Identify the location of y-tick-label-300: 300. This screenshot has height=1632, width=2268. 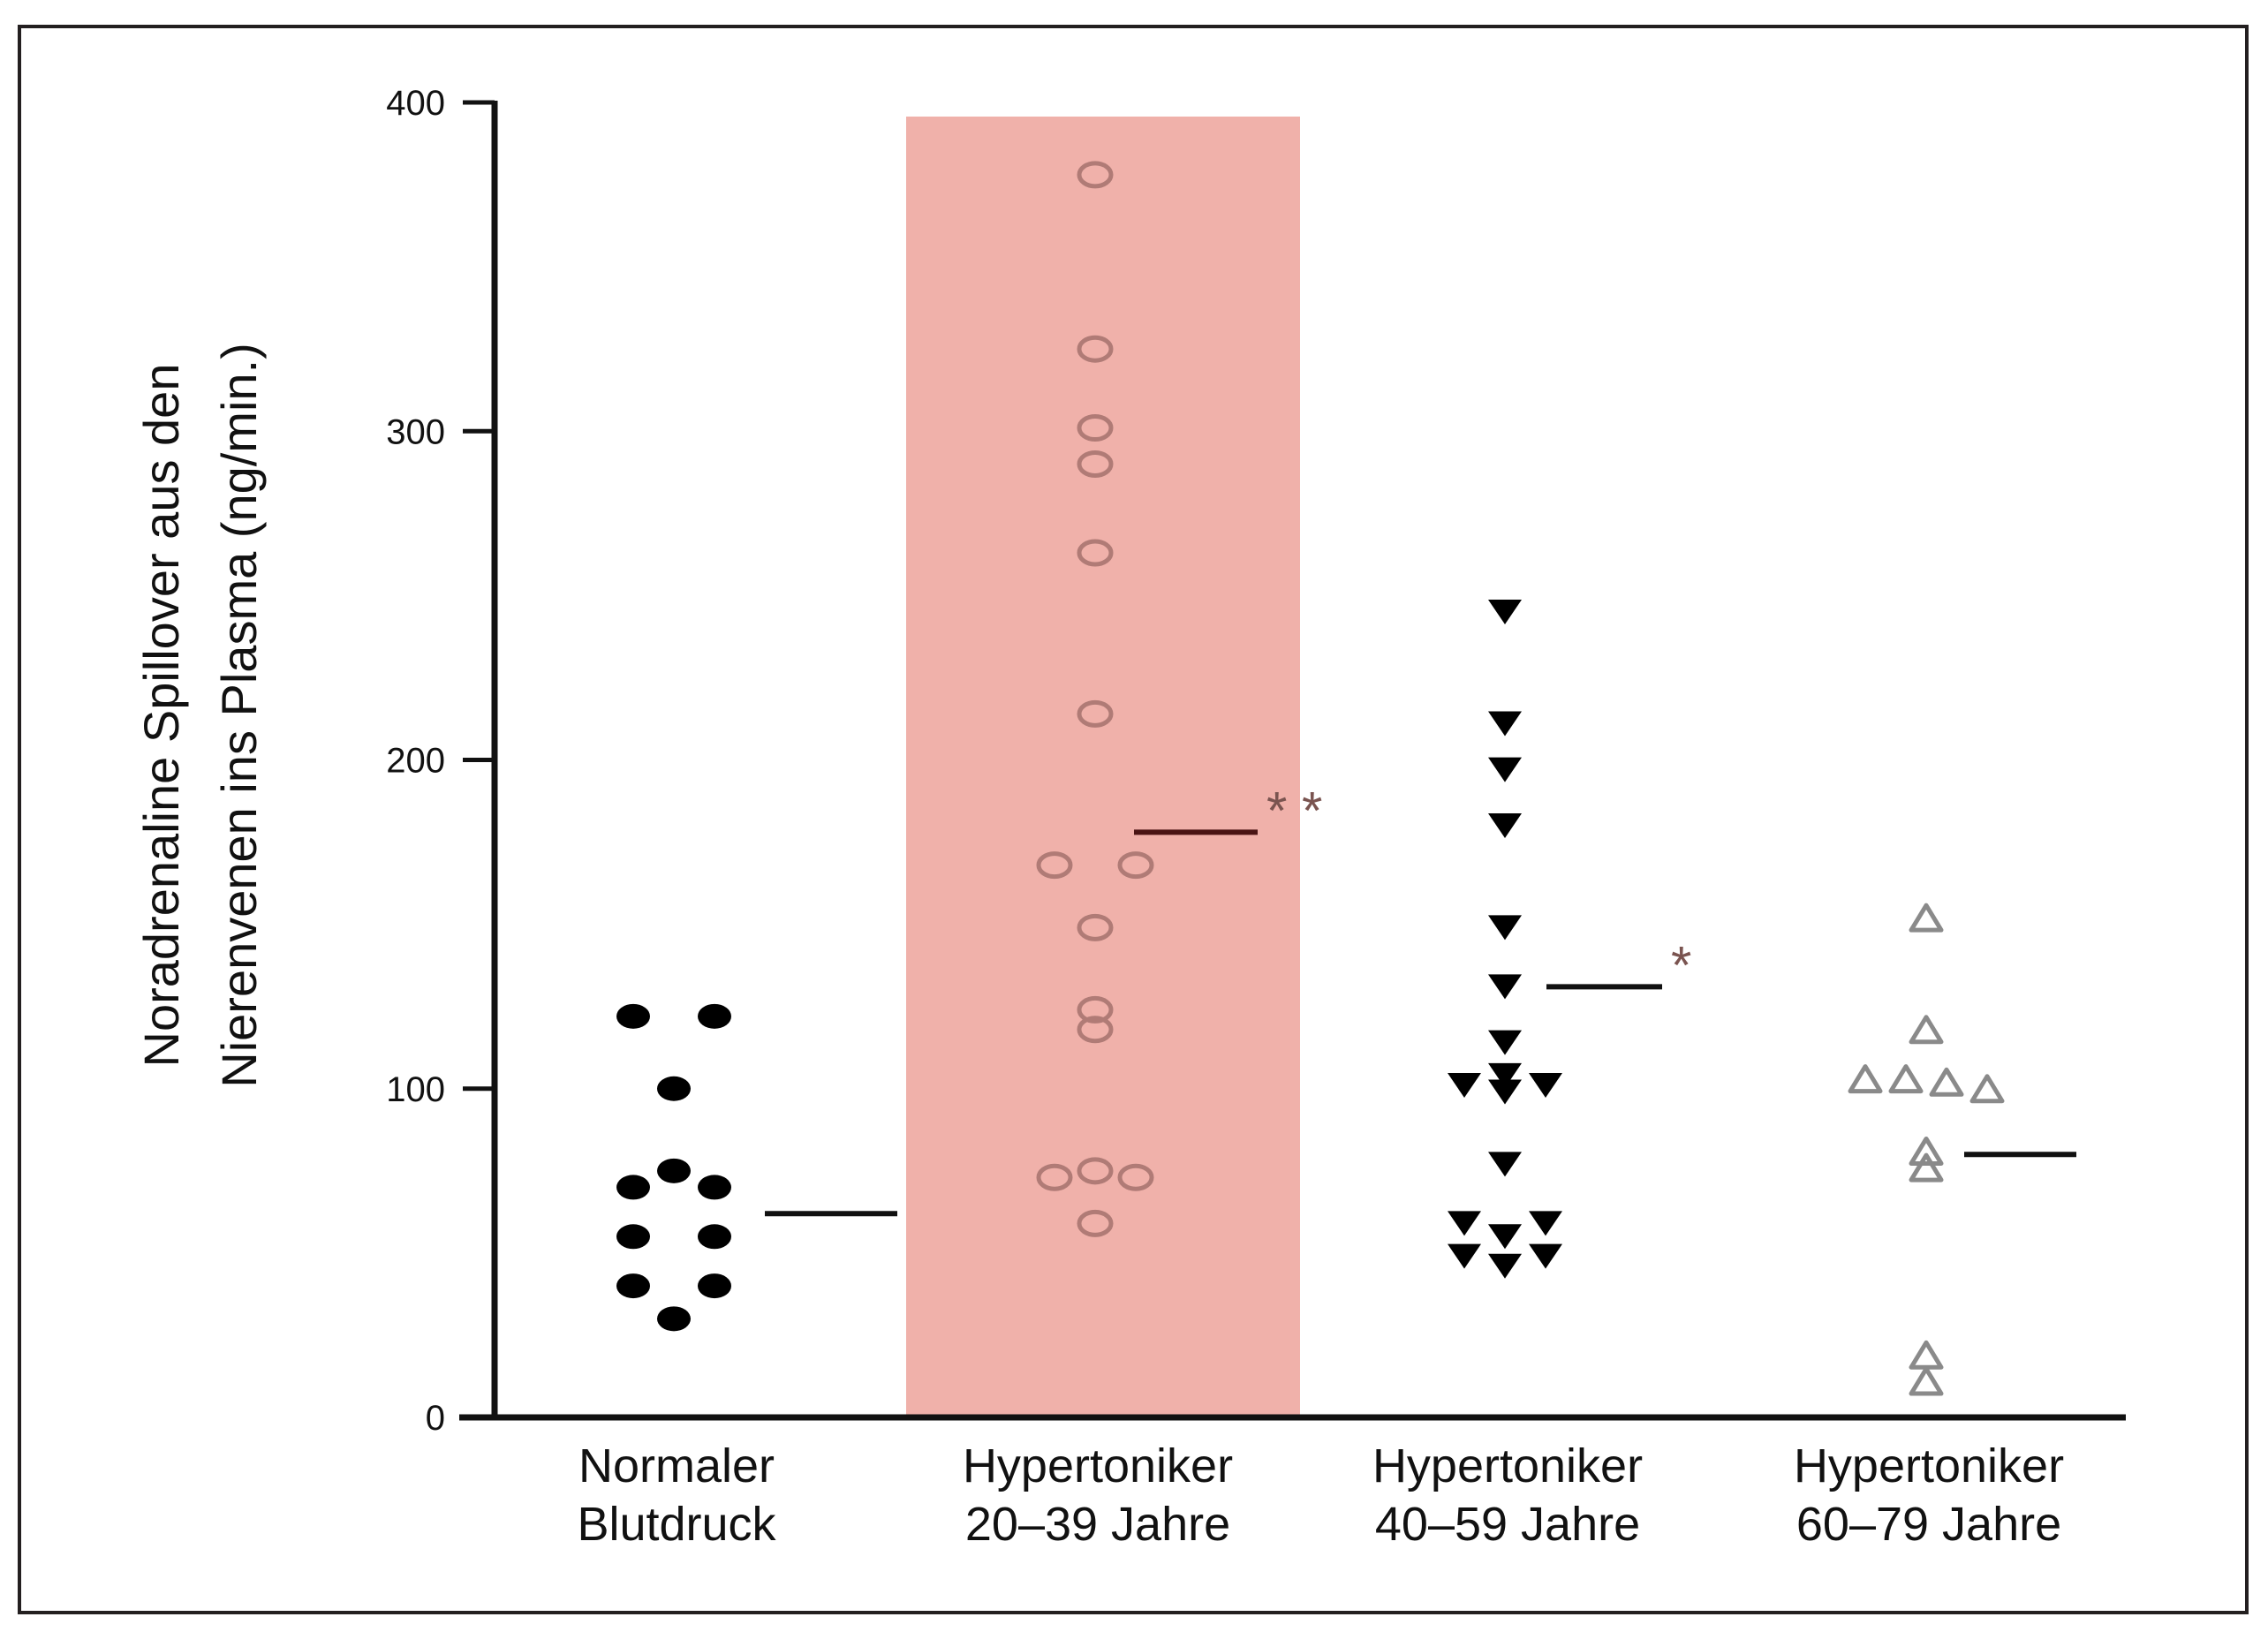
(415, 431).